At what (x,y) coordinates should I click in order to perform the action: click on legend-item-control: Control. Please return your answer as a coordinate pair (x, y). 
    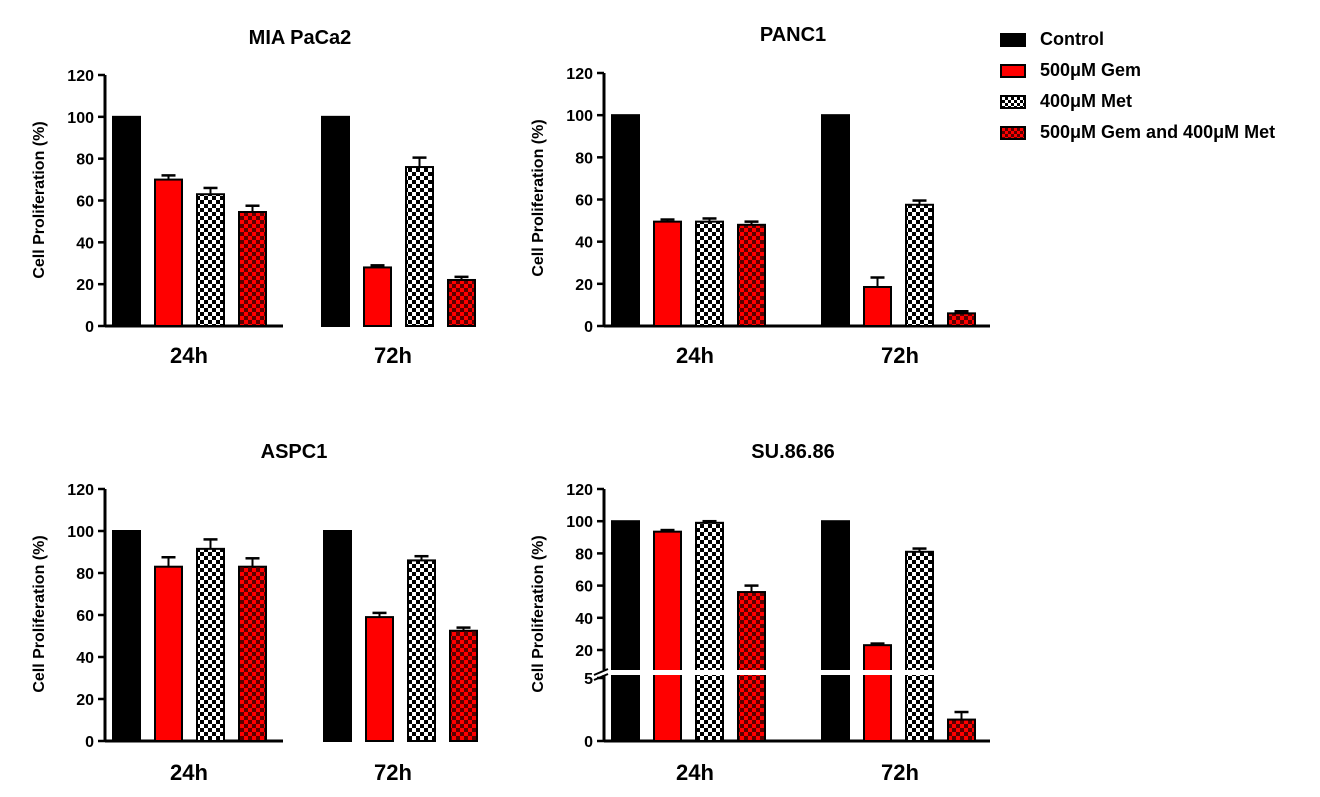
    Looking at the image, I should click on (1137, 39).